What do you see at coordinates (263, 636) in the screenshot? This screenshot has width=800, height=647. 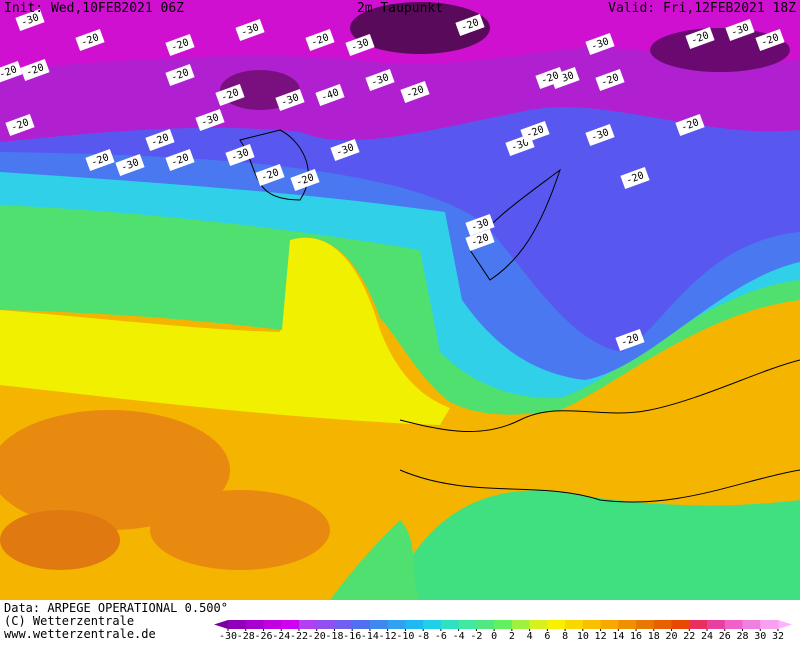 I see `colorbar-tick-label: -26` at bounding box center [263, 636].